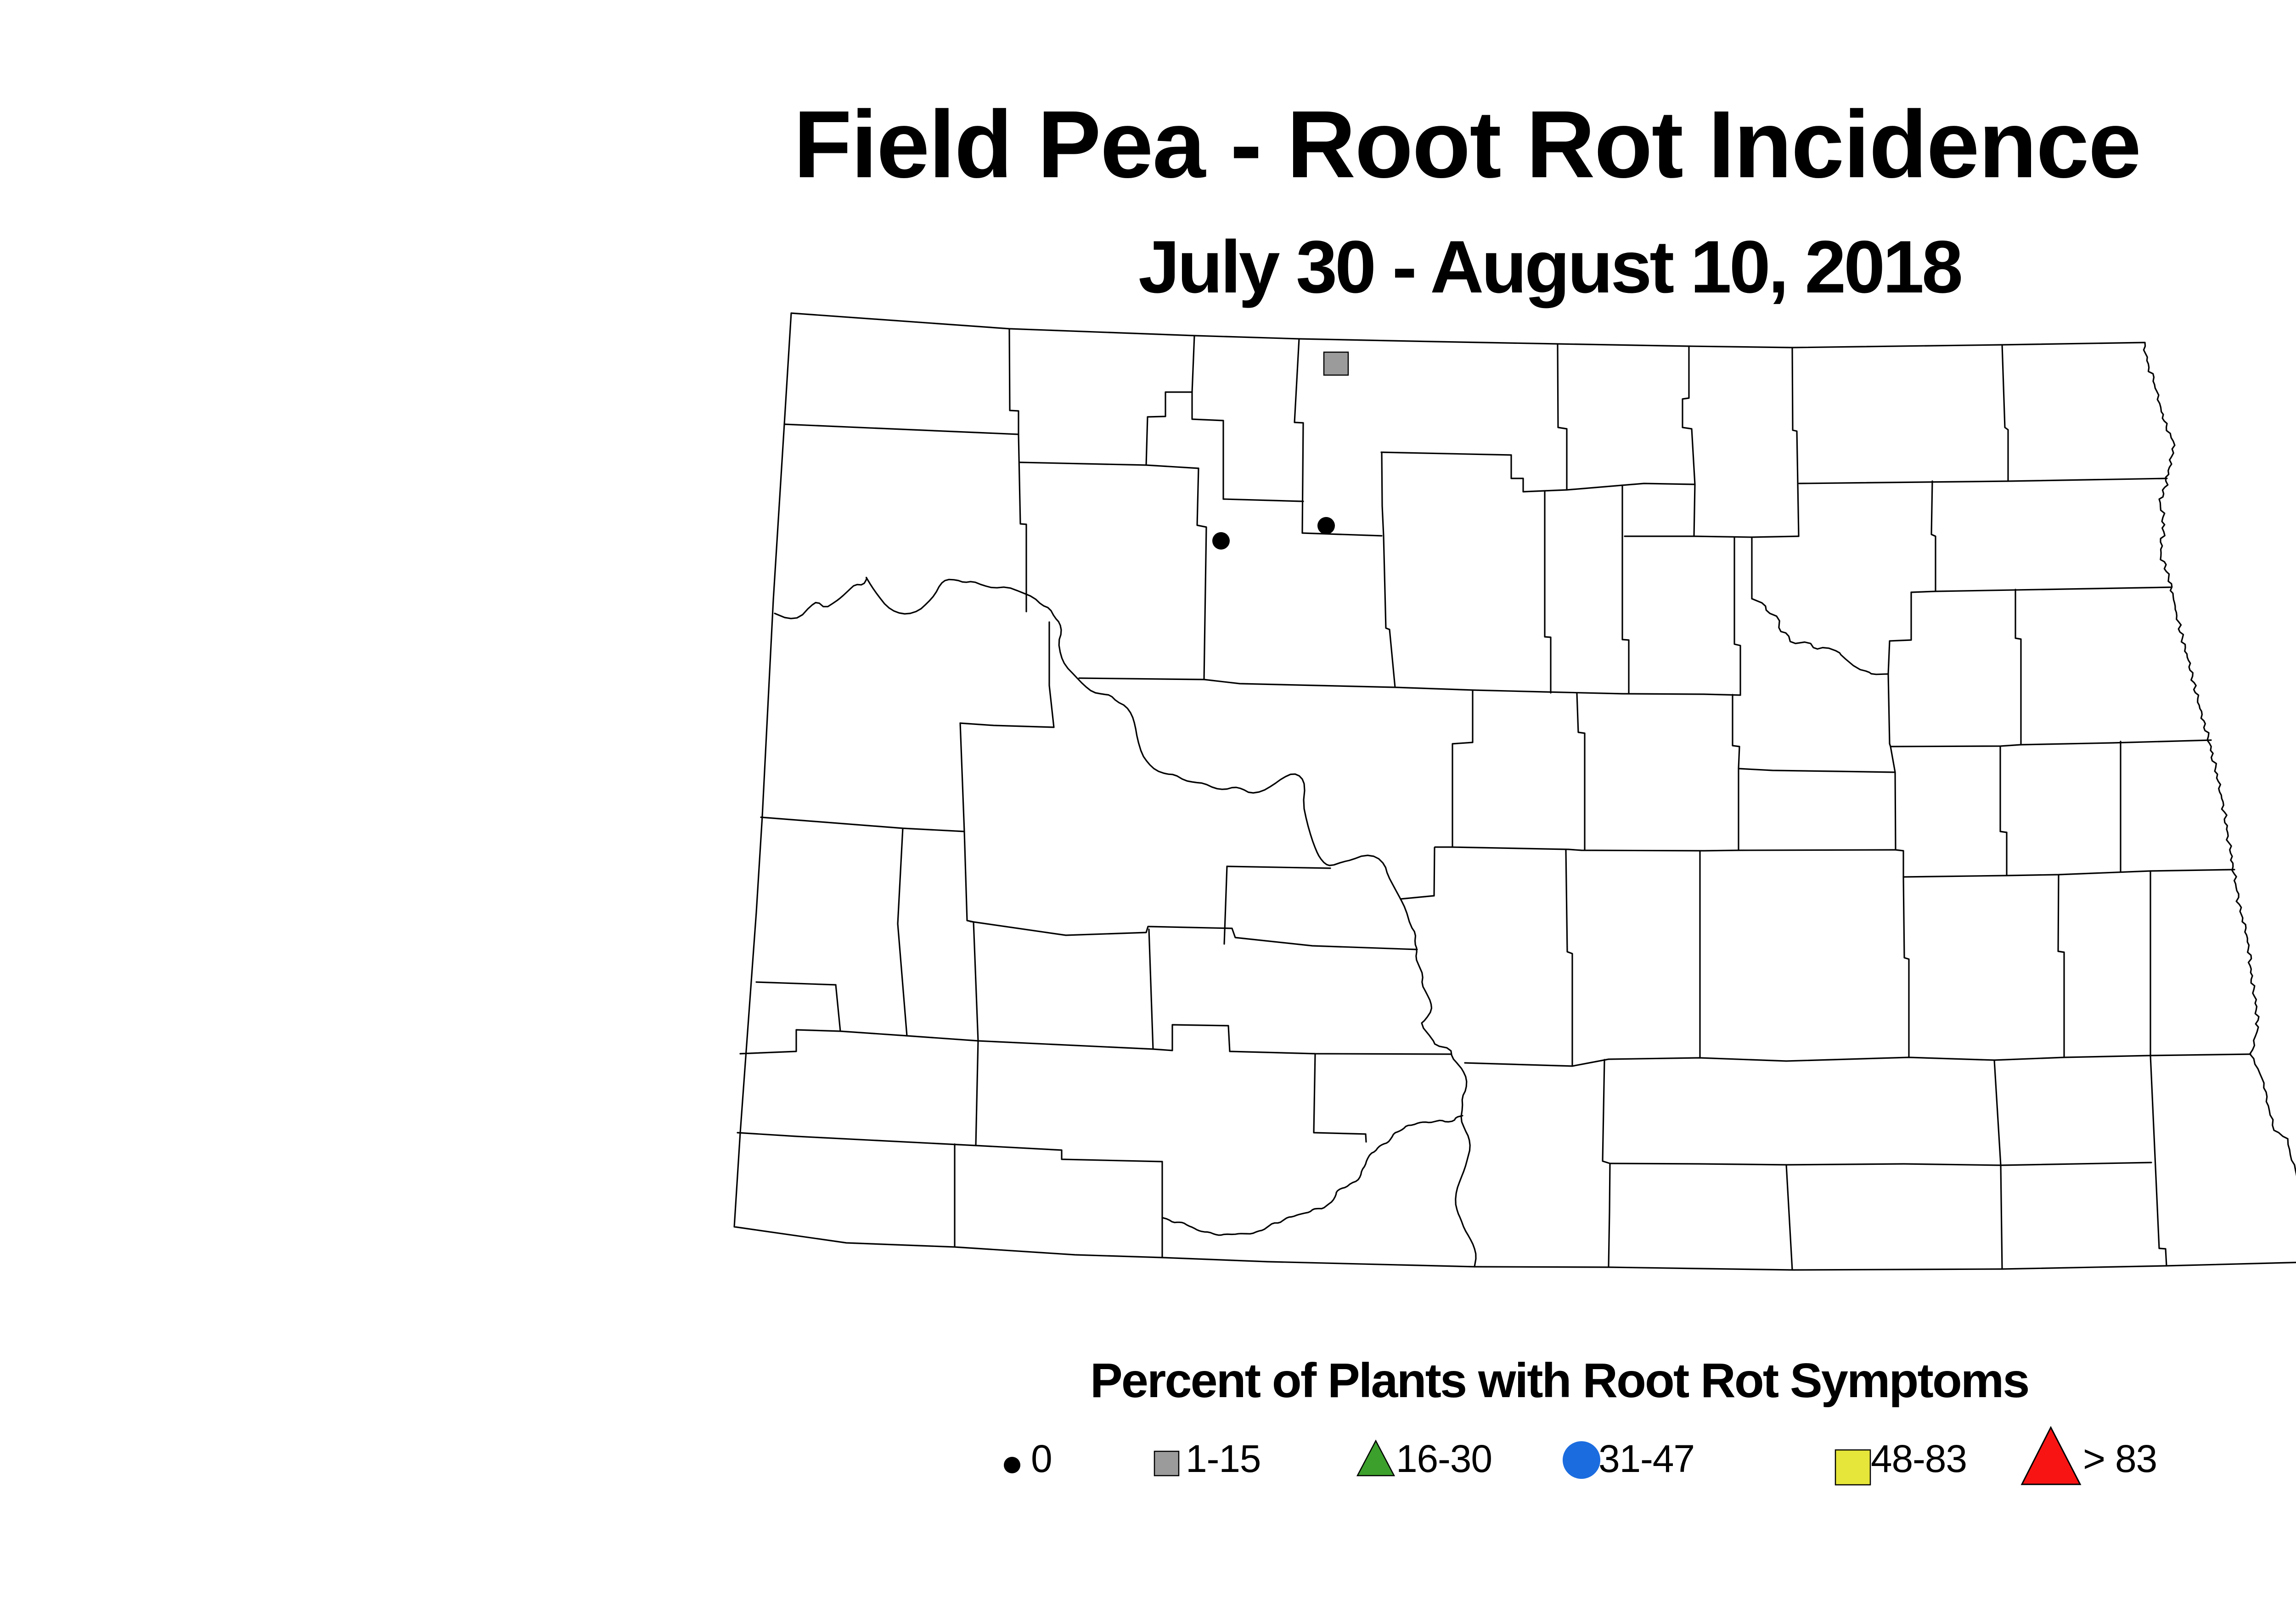  Describe the element at coordinates (1466, 144) in the screenshot. I see `svg-text: Field Pea - Root Rot Incidence` at that location.